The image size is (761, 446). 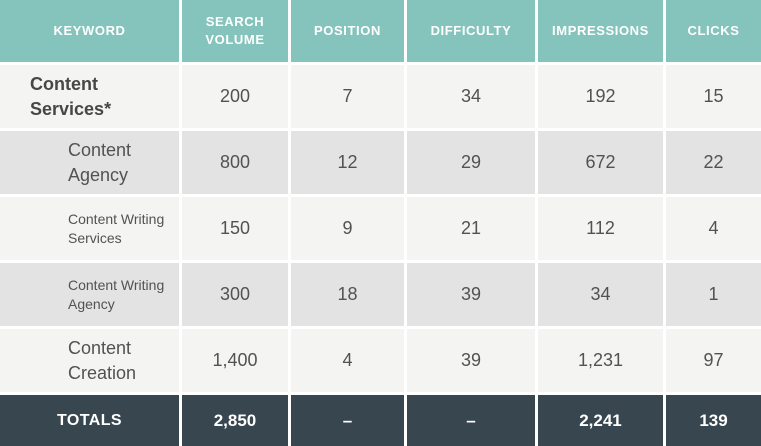 What do you see at coordinates (347, 31) in the screenshot?
I see `column-header-position: POSITION` at bounding box center [347, 31].